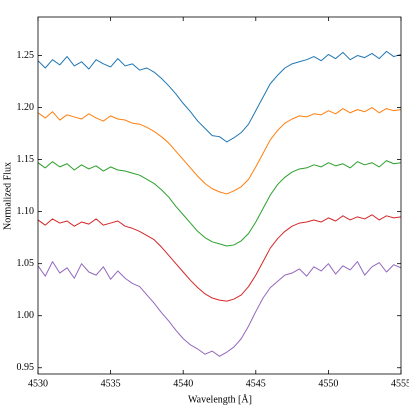 The width and height of the screenshot is (409, 409). I want to click on x-tick-label: 4535, so click(111, 383).